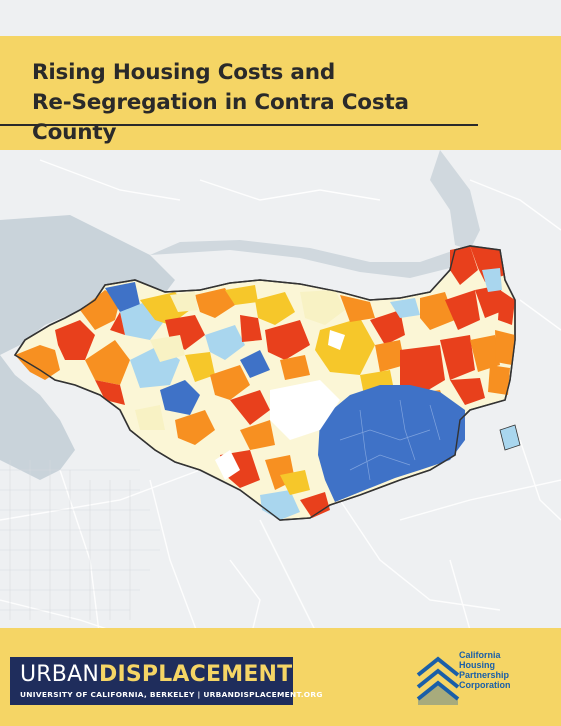  What do you see at coordinates (485, 685) in the screenshot?
I see `chpc-line-4: Corporation` at bounding box center [485, 685].